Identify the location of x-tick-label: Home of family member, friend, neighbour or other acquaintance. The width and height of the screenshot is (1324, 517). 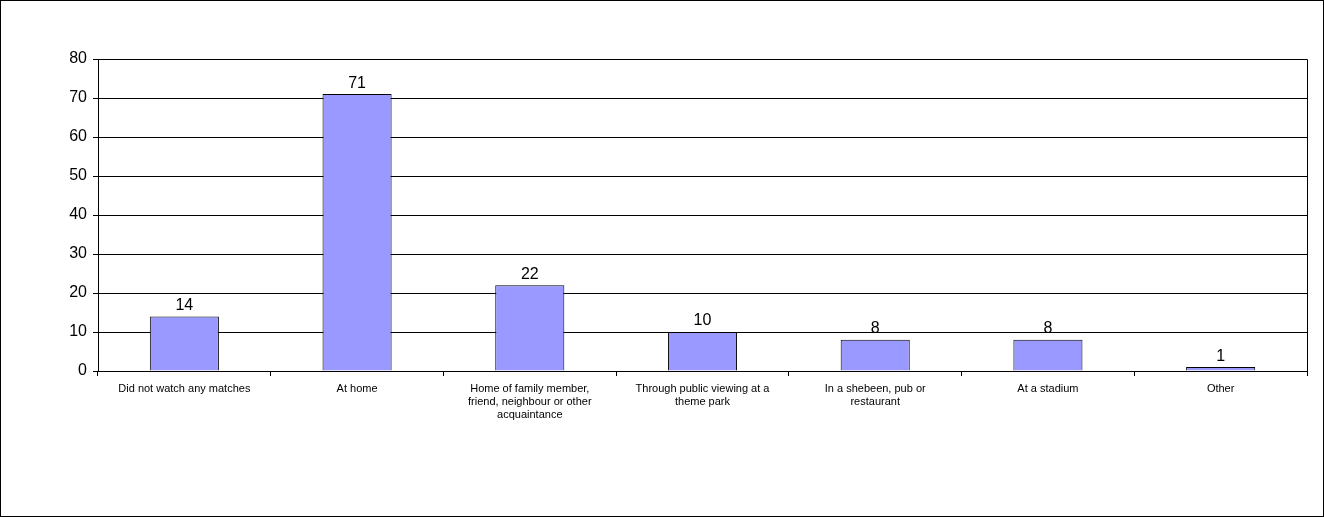
(530, 401).